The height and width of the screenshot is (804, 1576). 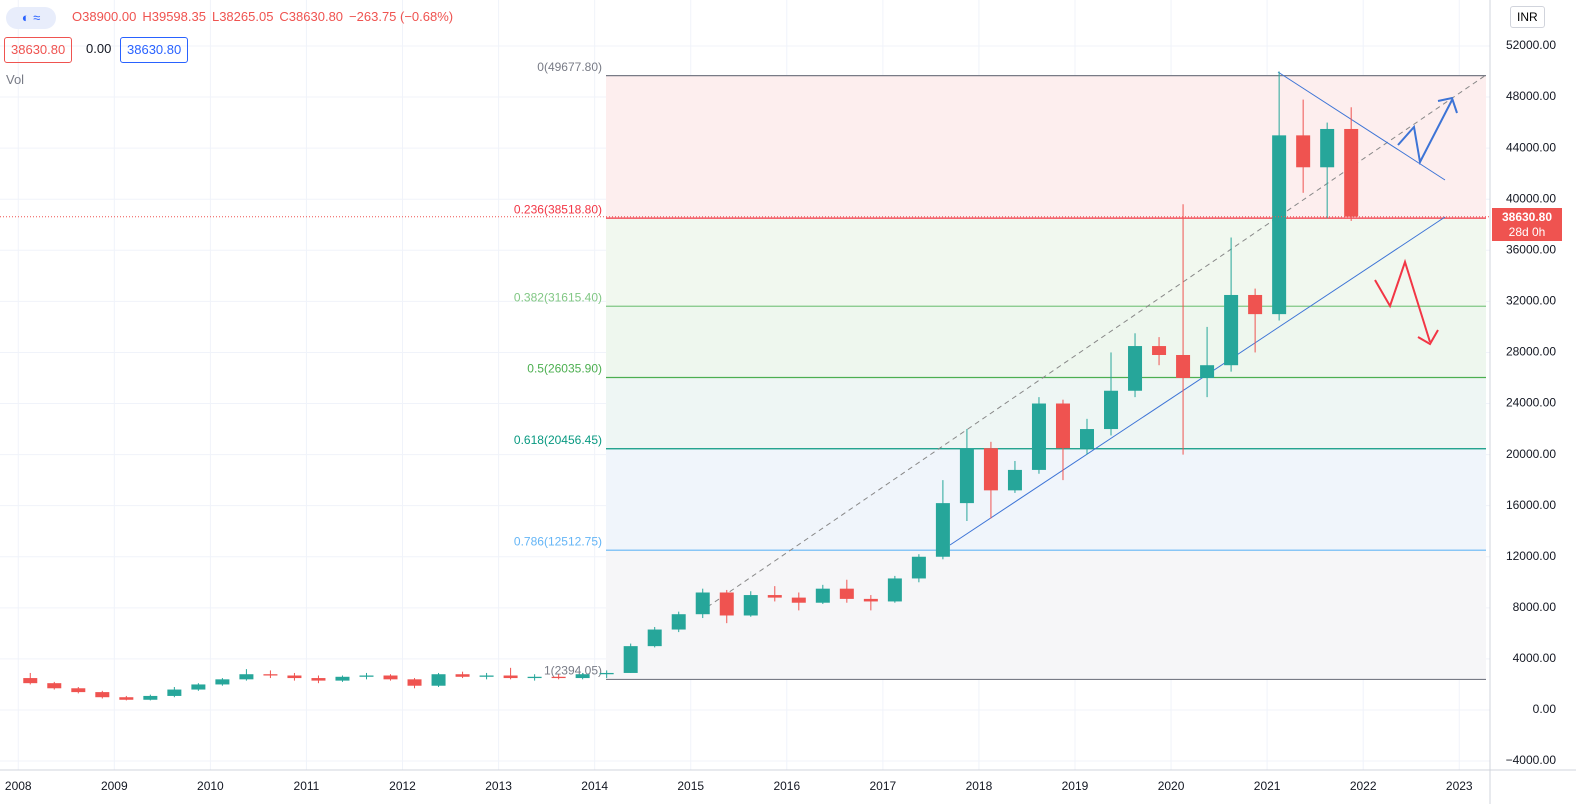 What do you see at coordinates (1531, 249) in the screenshot?
I see `y-tick-label: 36000.00` at bounding box center [1531, 249].